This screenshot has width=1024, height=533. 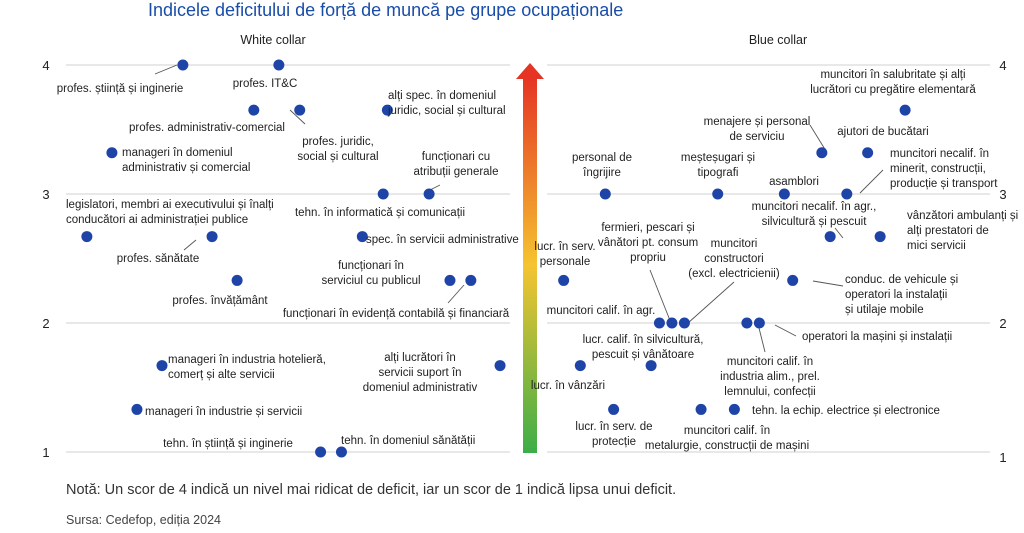 What do you see at coordinates (220, 301) in the screenshot?
I see `point-label-wc14: profes. învățământ` at bounding box center [220, 301].